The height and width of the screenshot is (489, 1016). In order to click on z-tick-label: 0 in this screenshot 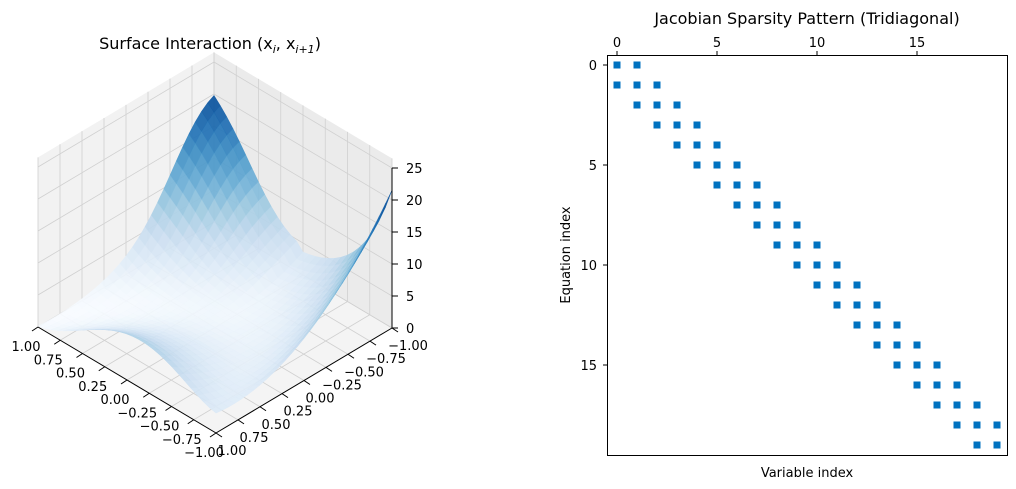, I will do `click(410, 329)`.